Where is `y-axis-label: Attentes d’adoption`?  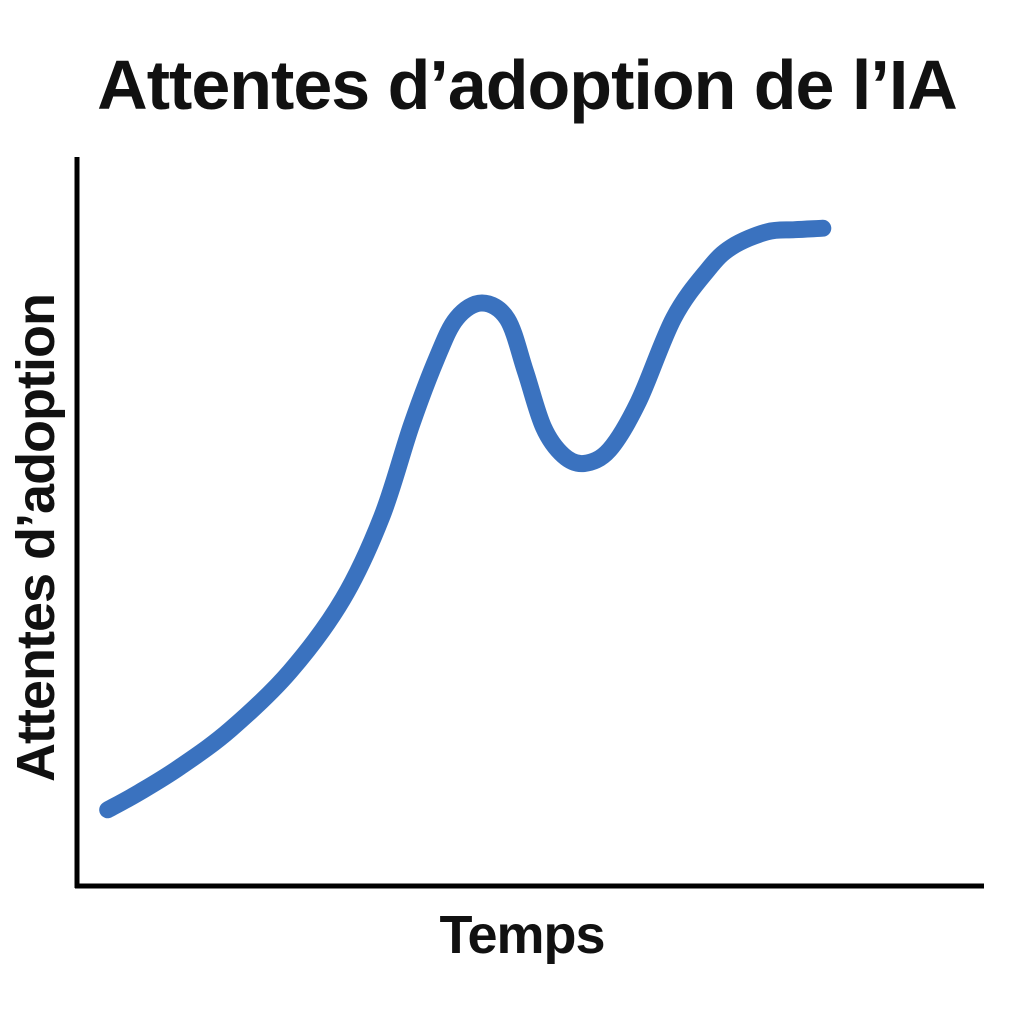
y-axis-label: Attentes d’adoption is located at coordinates (36, 538).